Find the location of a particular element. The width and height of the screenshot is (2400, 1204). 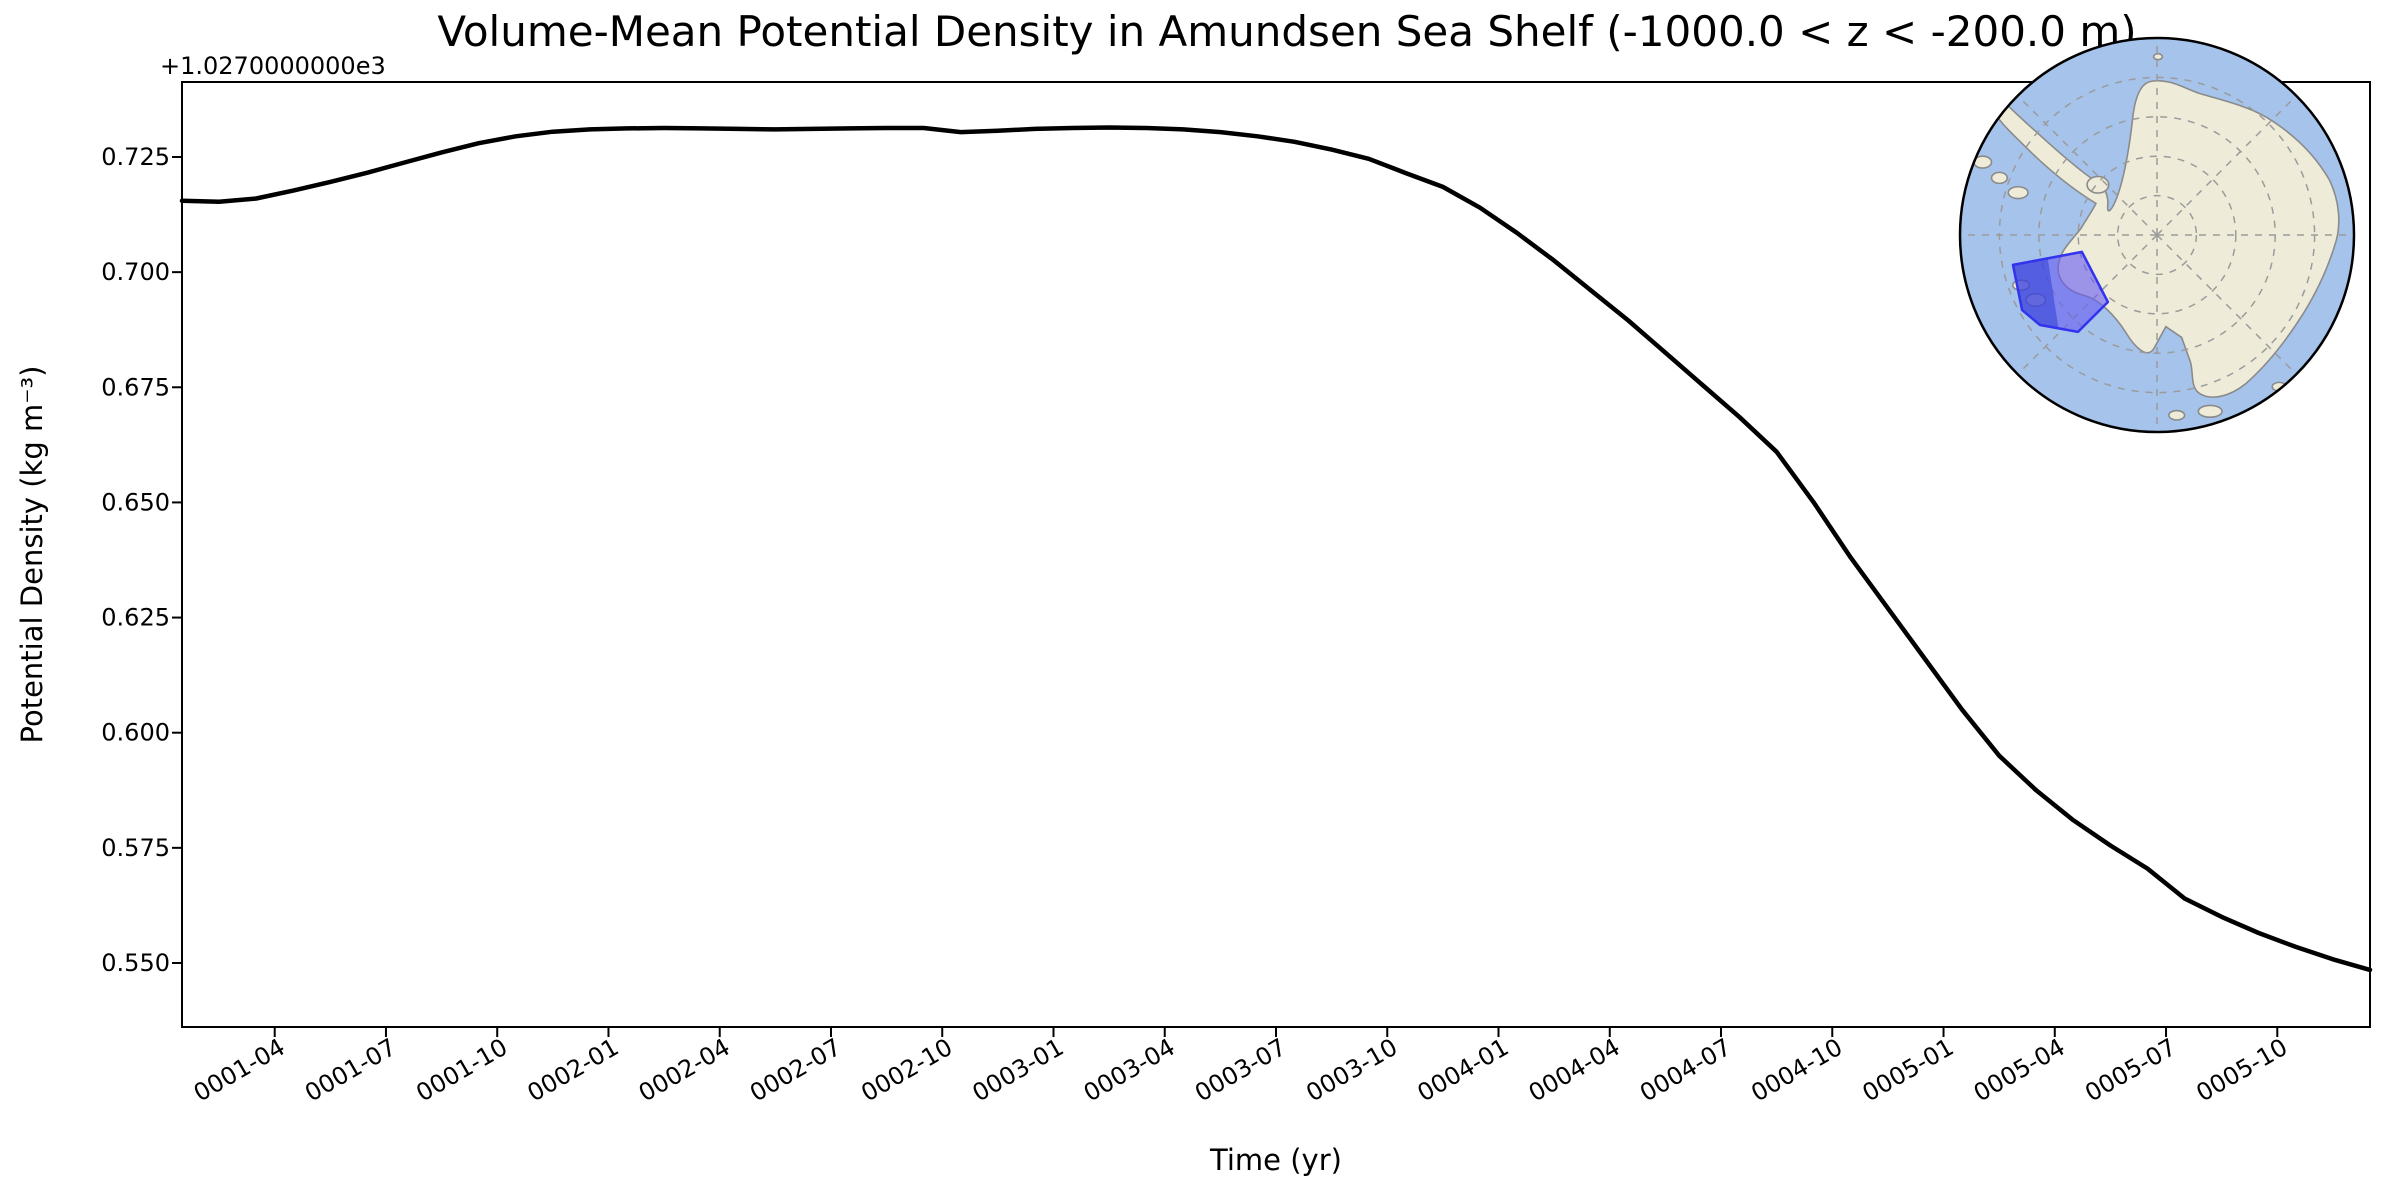

y-tick-label: 0.675 is located at coordinates (135, 387).